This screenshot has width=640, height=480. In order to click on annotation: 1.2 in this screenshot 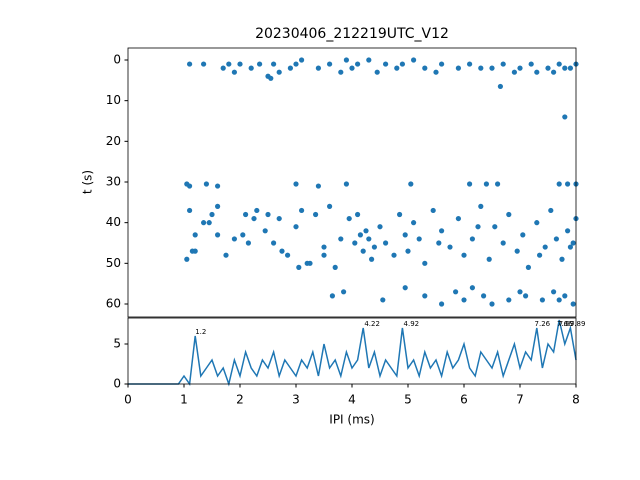, I will do `click(200, 332)`.